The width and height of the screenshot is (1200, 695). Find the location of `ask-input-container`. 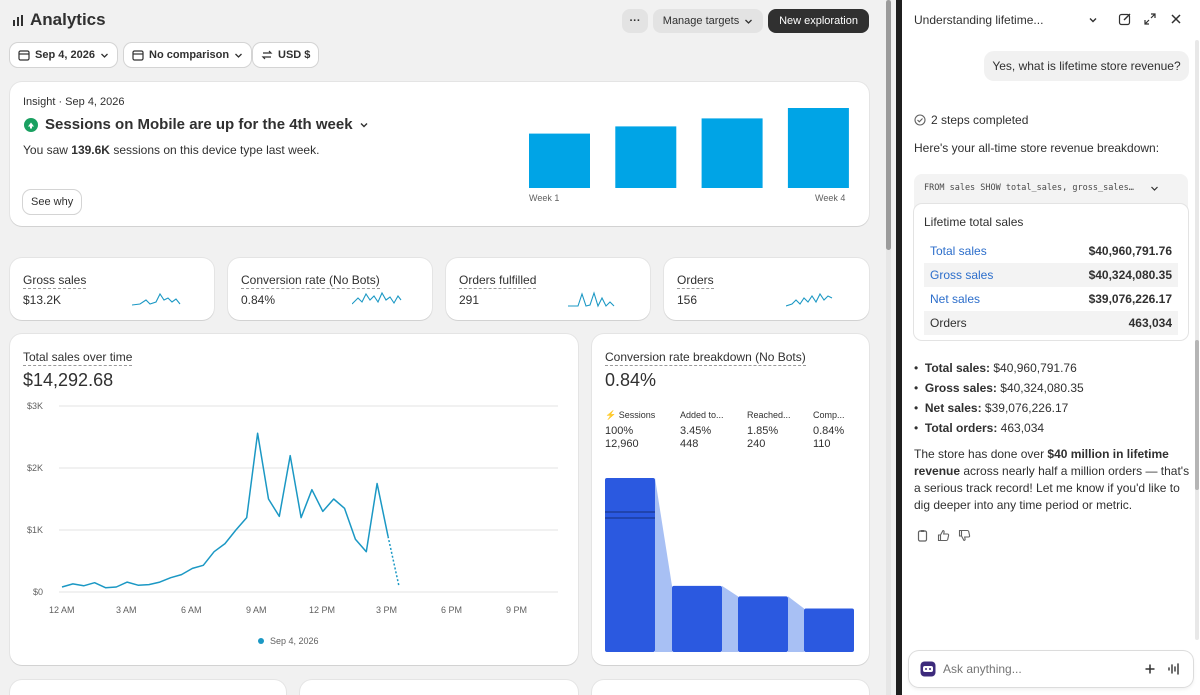

ask-input-container is located at coordinates (1051, 669).